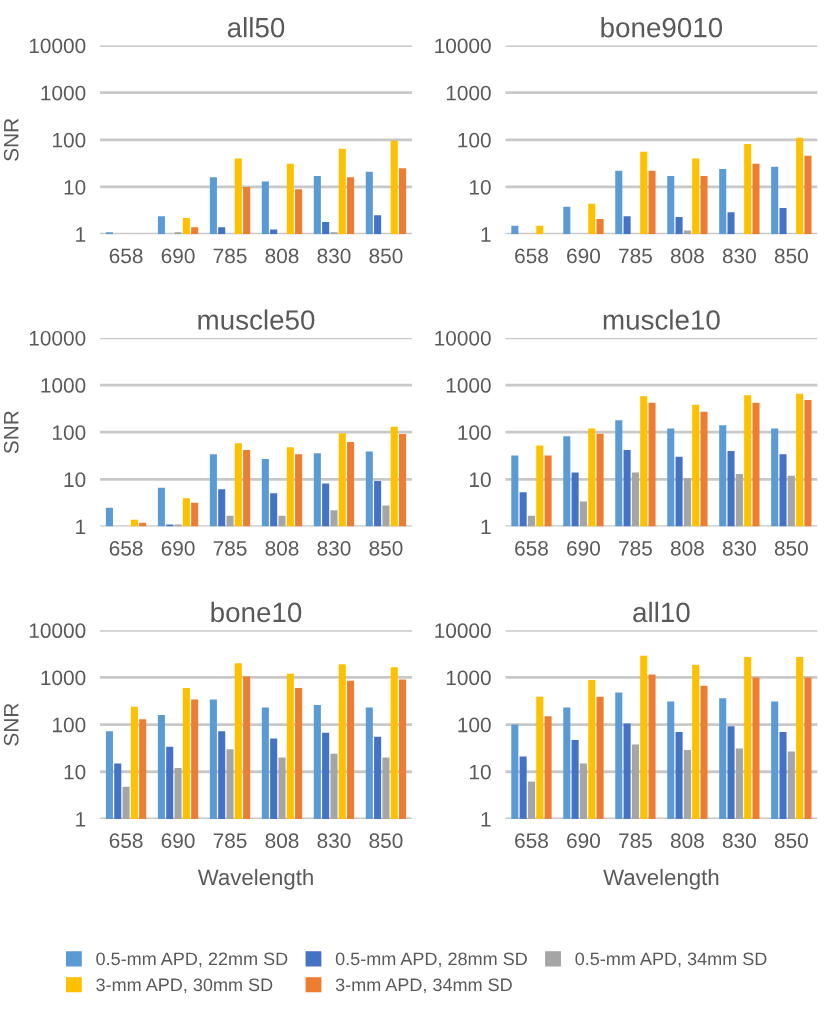 Image resolution: width=834 pixels, height=1011 pixels. I want to click on legend-label: 0.5-mm APD, 22mm SD, so click(192, 960).